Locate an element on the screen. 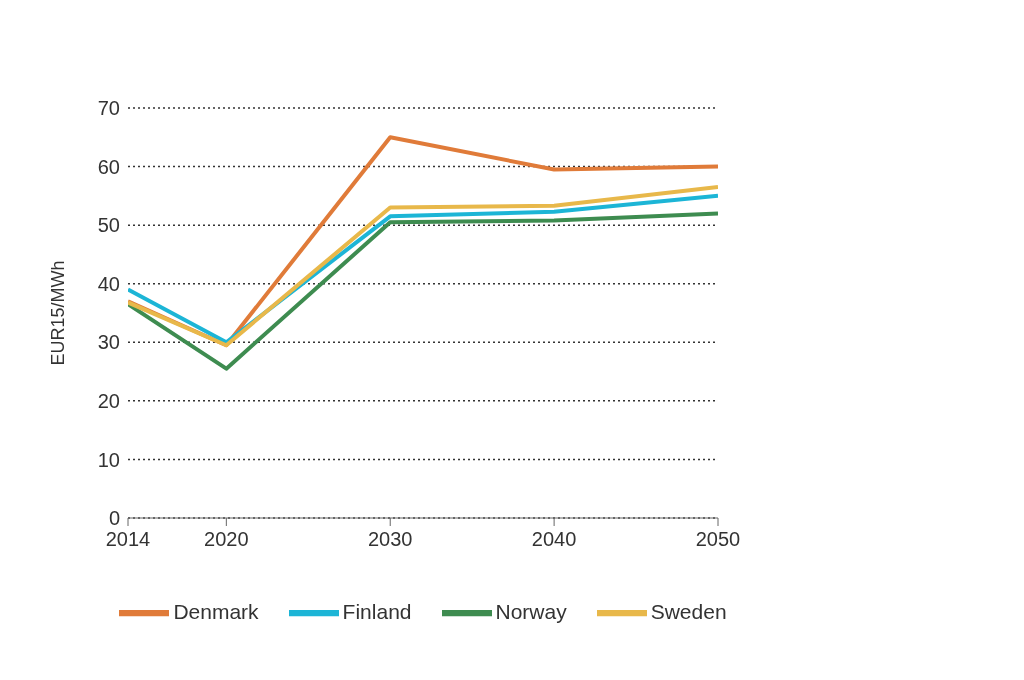  y-tick-label: 40 is located at coordinates (108, 283).